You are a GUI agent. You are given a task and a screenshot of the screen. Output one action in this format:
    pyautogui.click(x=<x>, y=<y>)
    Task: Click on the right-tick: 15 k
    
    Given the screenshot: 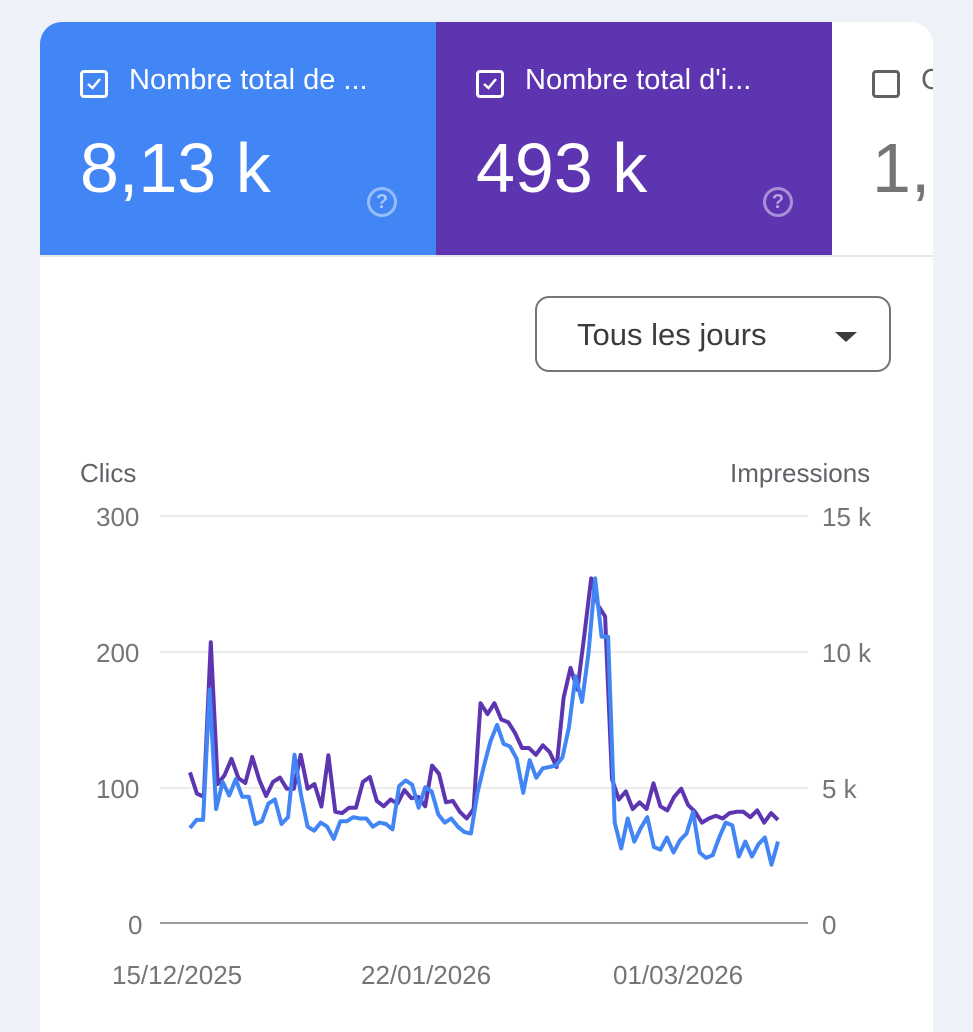 What is the action you would take?
    pyautogui.click(x=847, y=517)
    